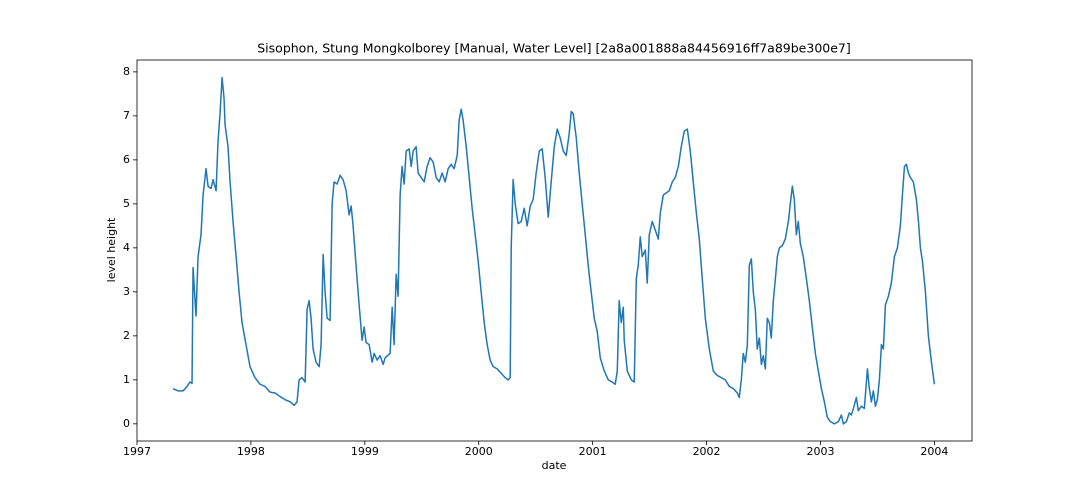 The height and width of the screenshot is (504, 1080). What do you see at coordinates (126, 423) in the screenshot?
I see `y-tick-label: 0` at bounding box center [126, 423].